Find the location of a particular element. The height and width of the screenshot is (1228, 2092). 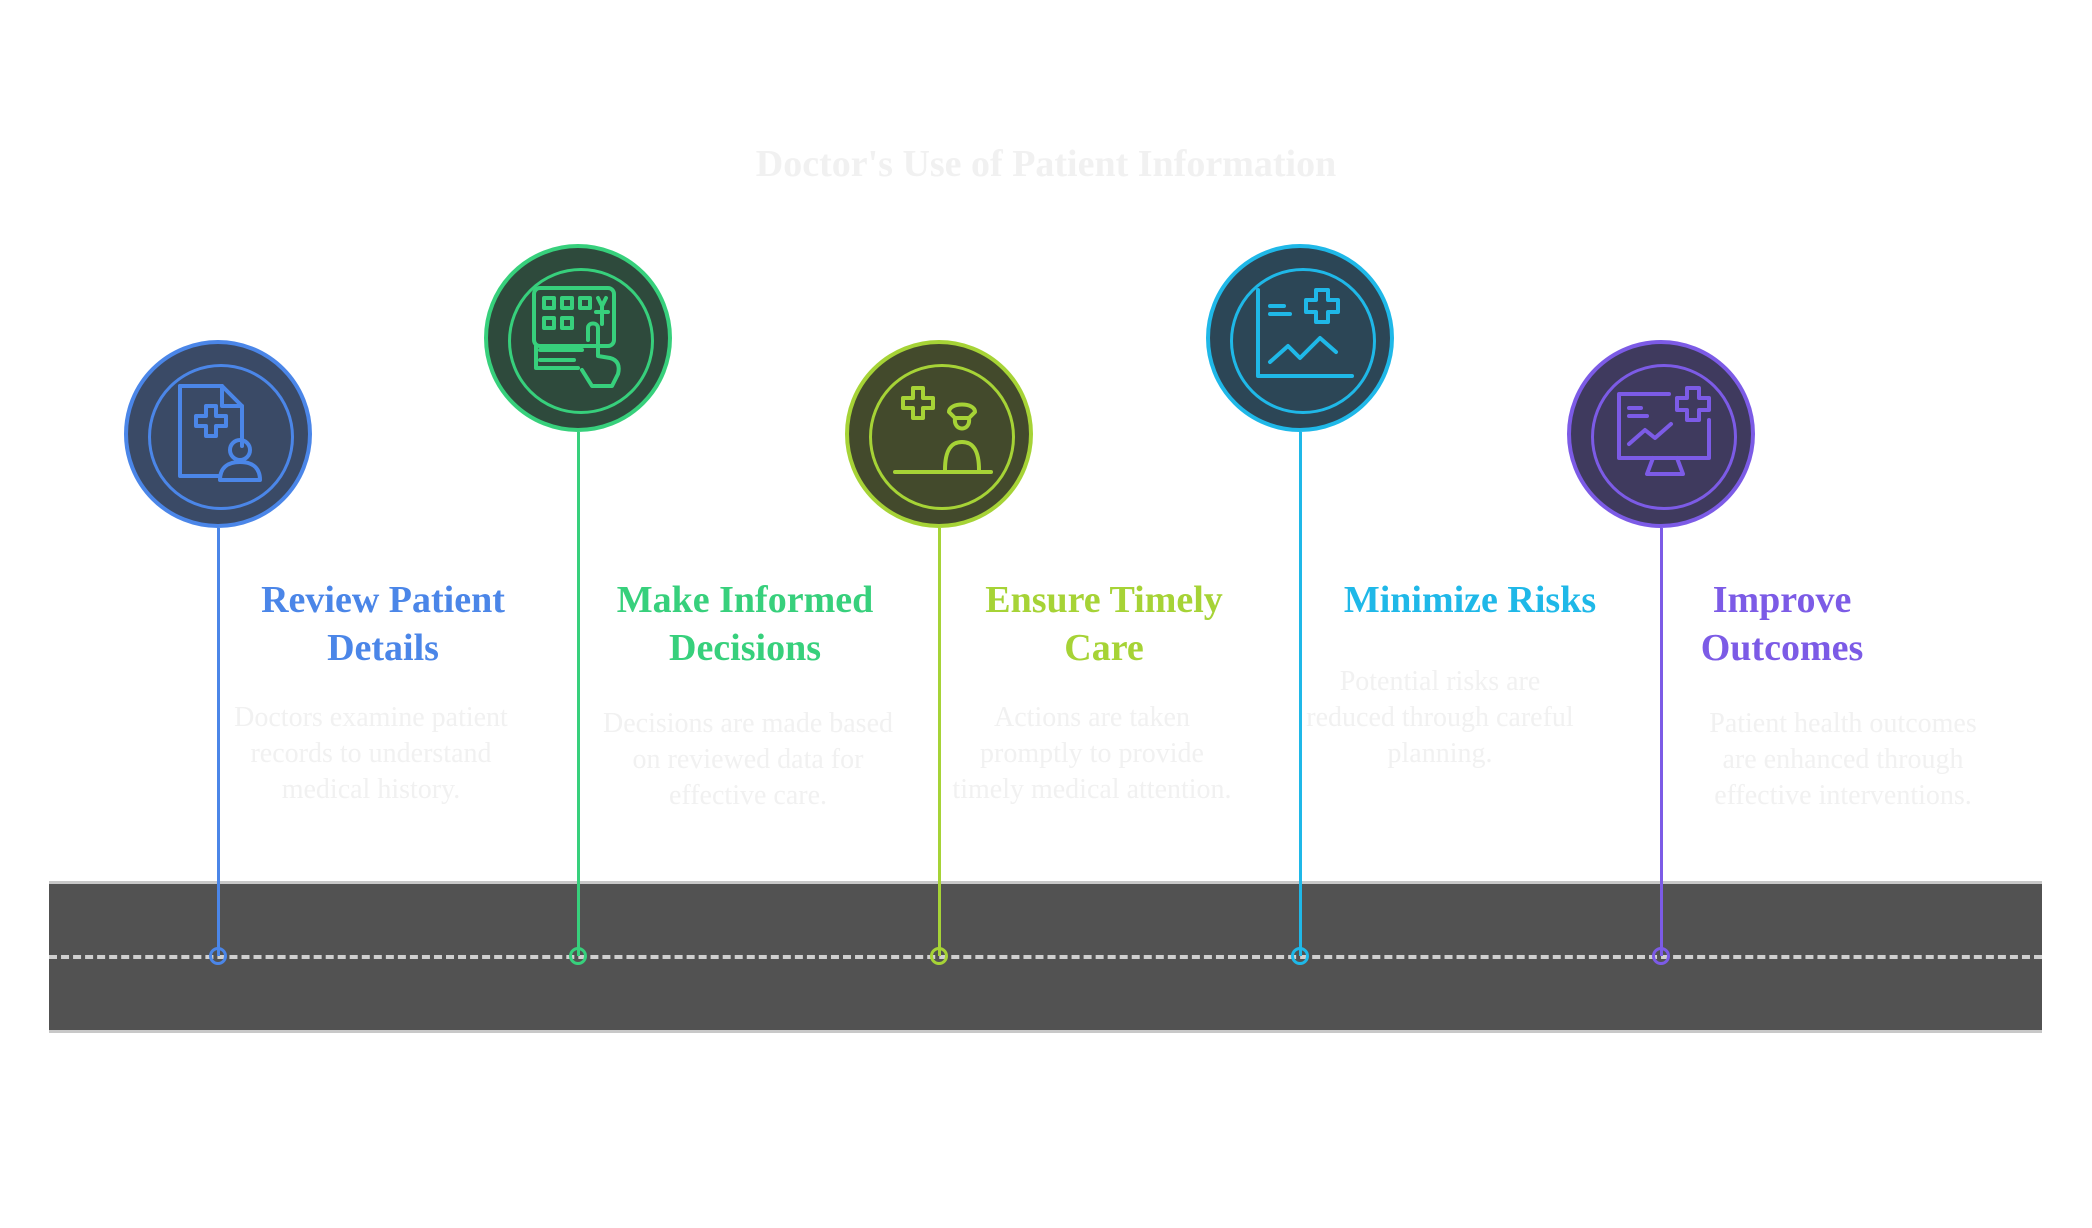

step-1-node is located at coordinates (218, 434).